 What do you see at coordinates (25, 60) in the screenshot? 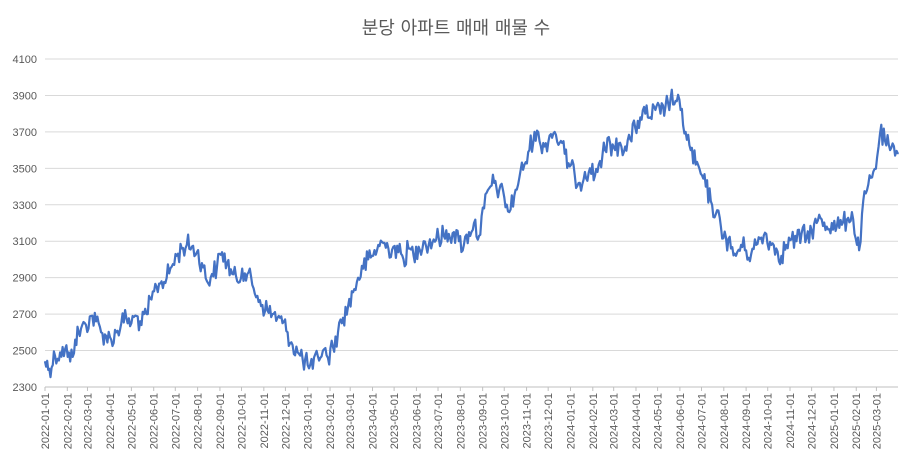
I see `y-tick-label: 4100` at bounding box center [25, 60].